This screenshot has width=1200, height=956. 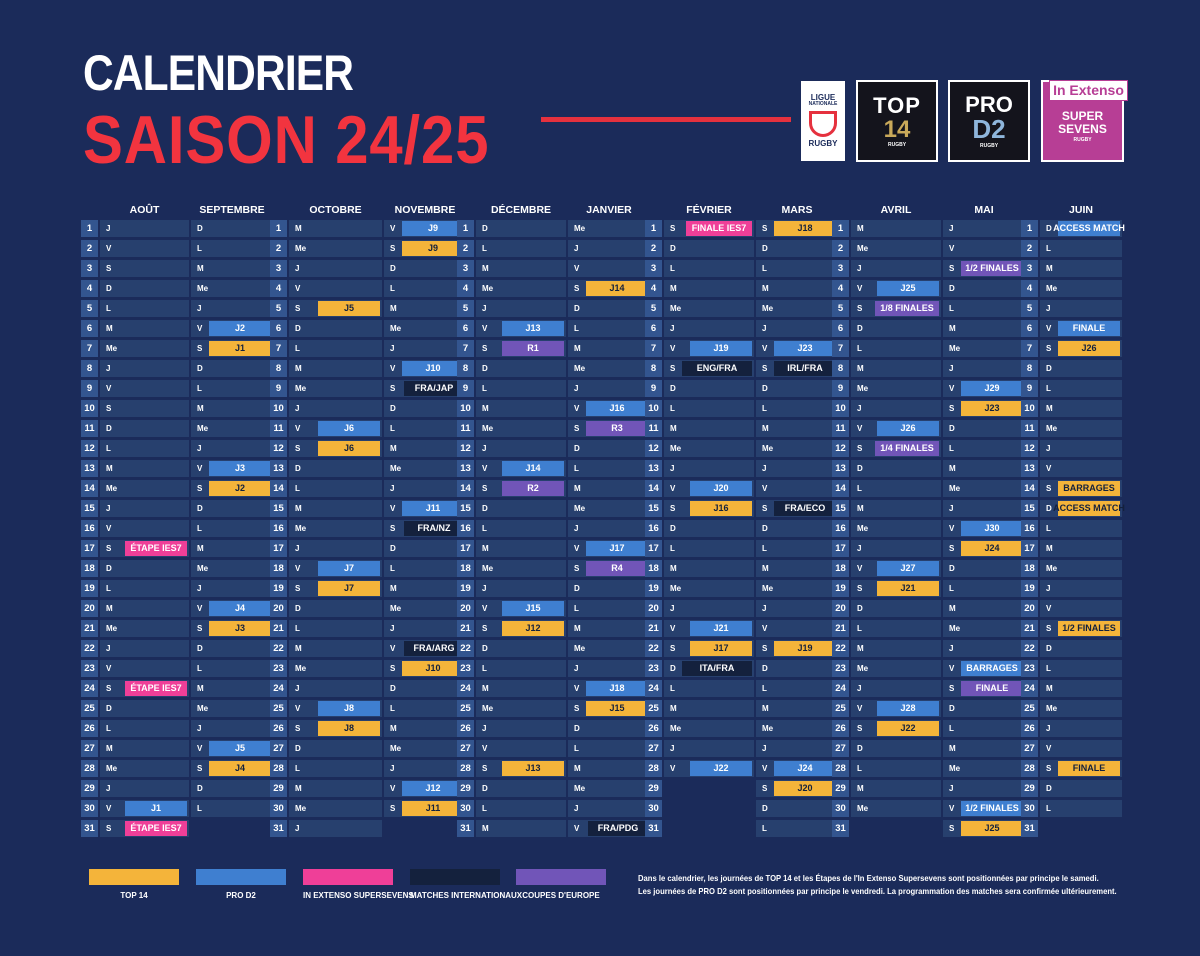 I want to click on day-cell: S, so click(x=144, y=268).